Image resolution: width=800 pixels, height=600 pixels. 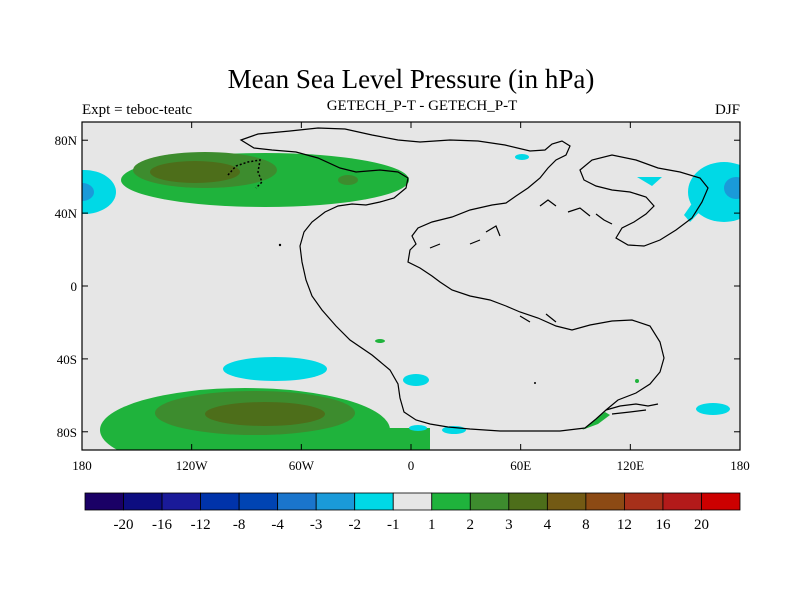 What do you see at coordinates (637, 381) in the screenshot?
I see `south-indian-positive` at bounding box center [637, 381].